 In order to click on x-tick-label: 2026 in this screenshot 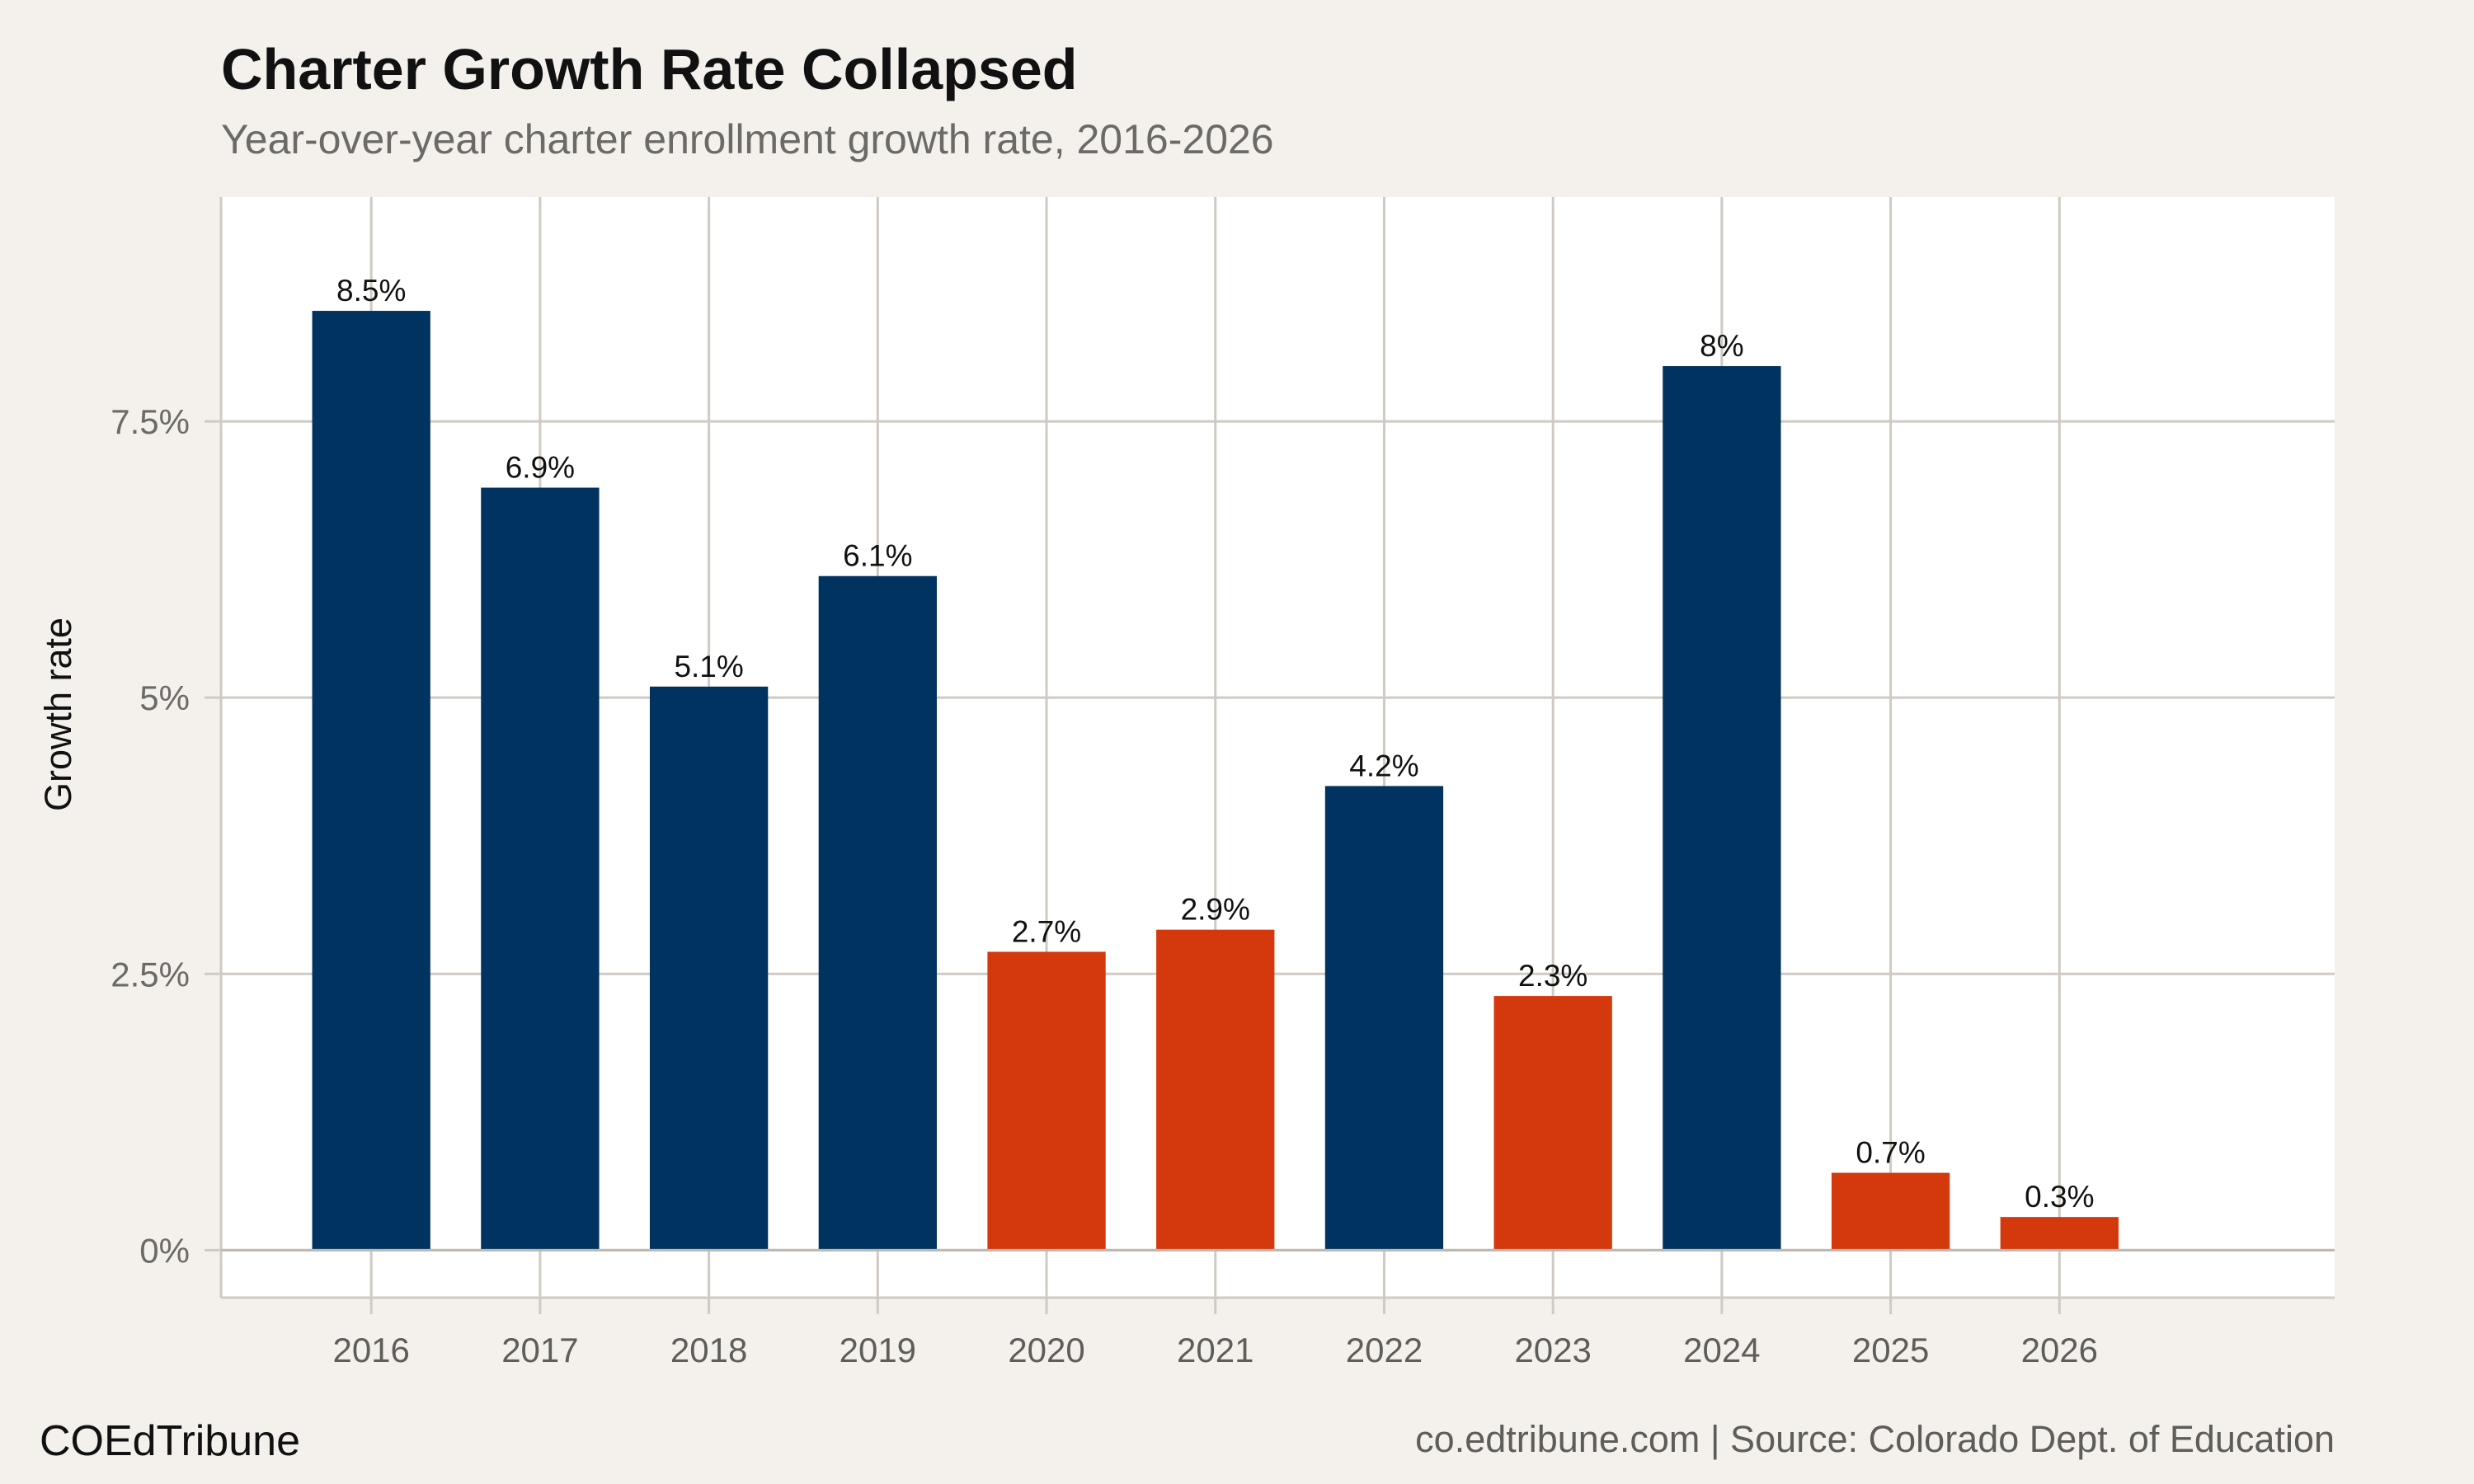, I will do `click(2059, 1350)`.